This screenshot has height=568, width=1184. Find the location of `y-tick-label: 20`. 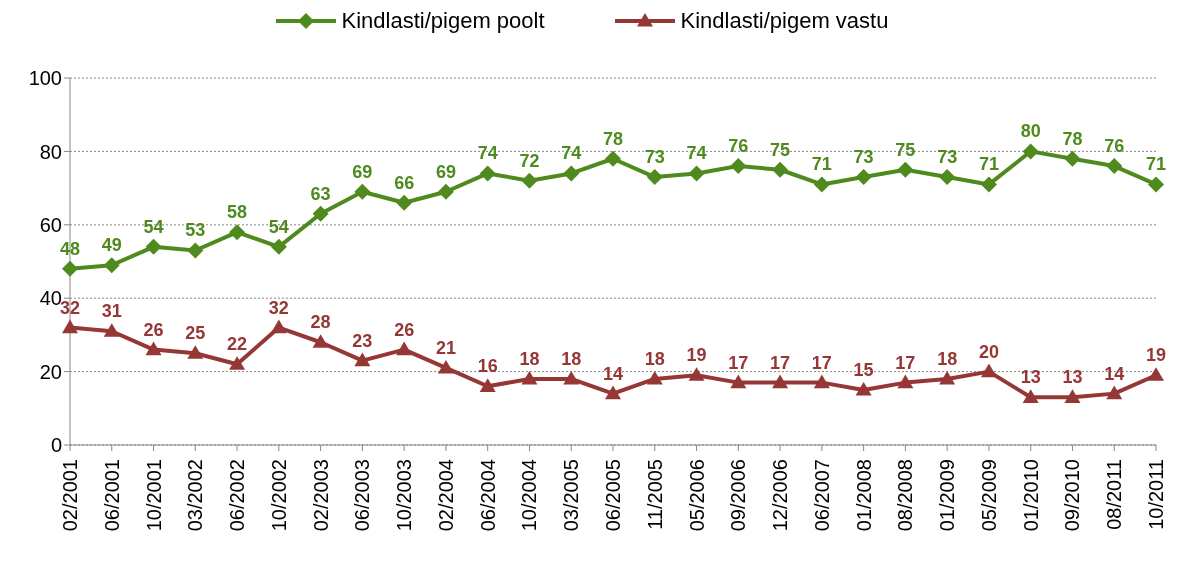

y-tick-label: 20 is located at coordinates (50, 371).